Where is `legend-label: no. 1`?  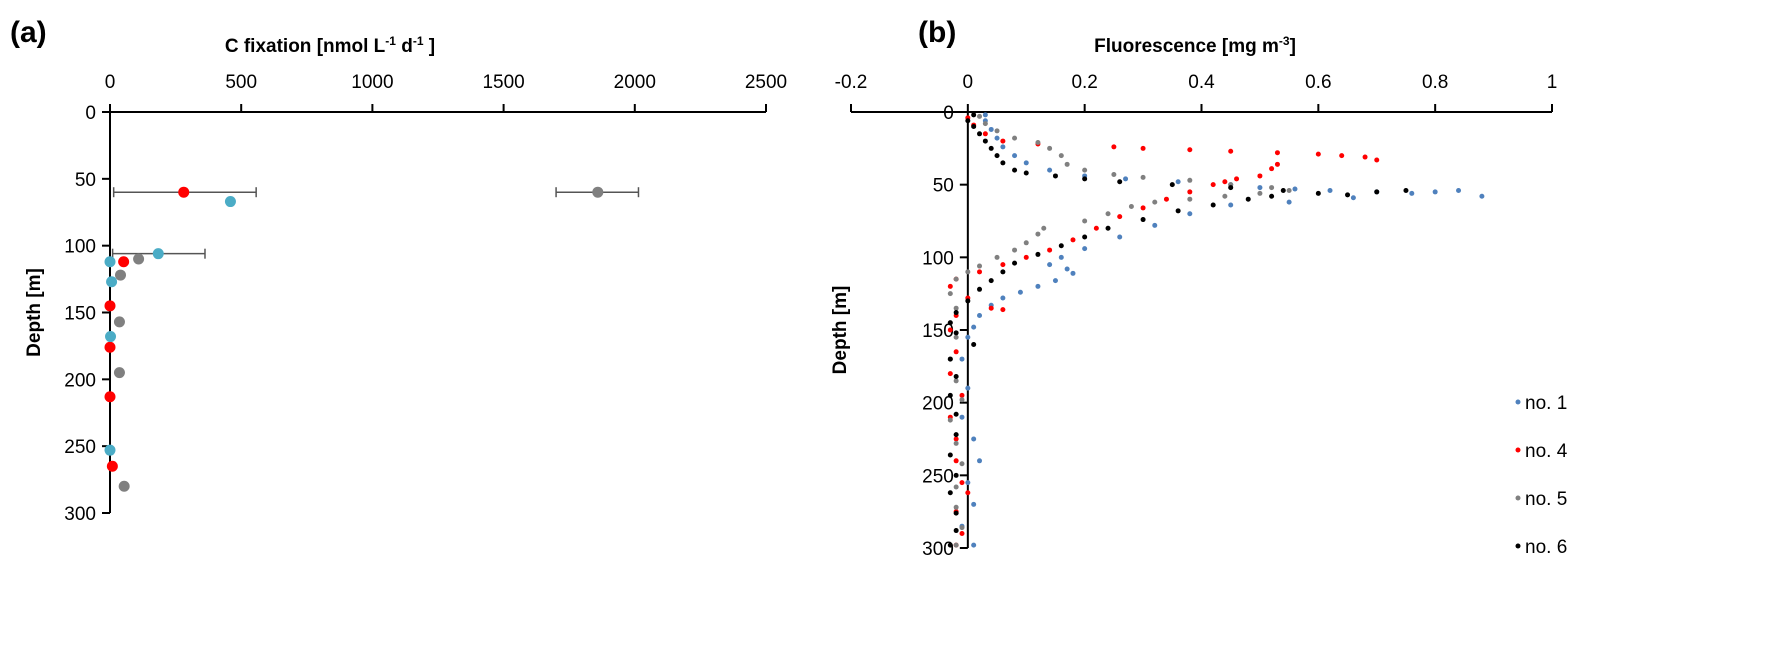 legend-label: no. 1 is located at coordinates (1546, 403).